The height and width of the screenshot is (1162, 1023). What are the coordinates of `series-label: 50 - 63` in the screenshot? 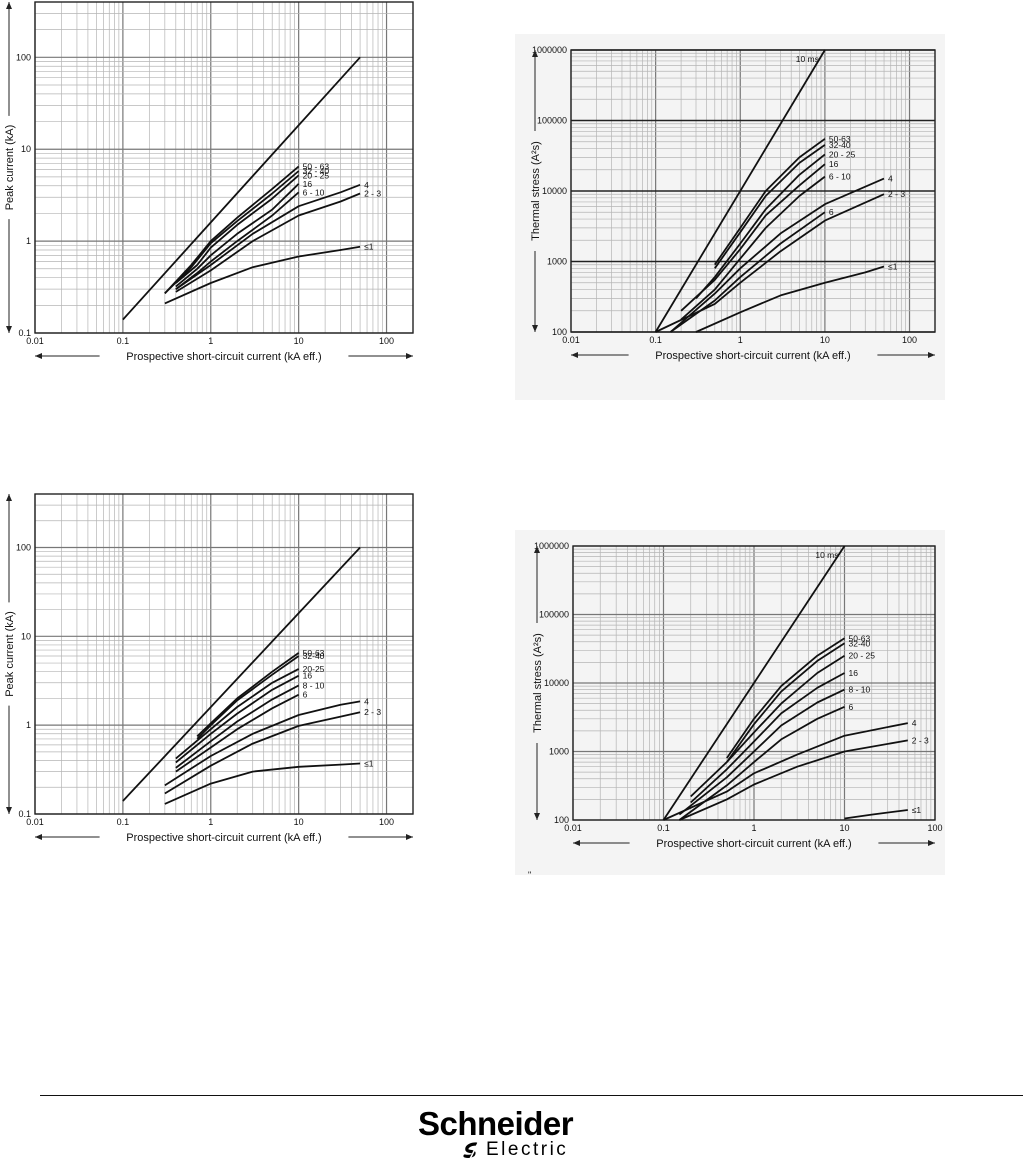 It's located at (316, 166).